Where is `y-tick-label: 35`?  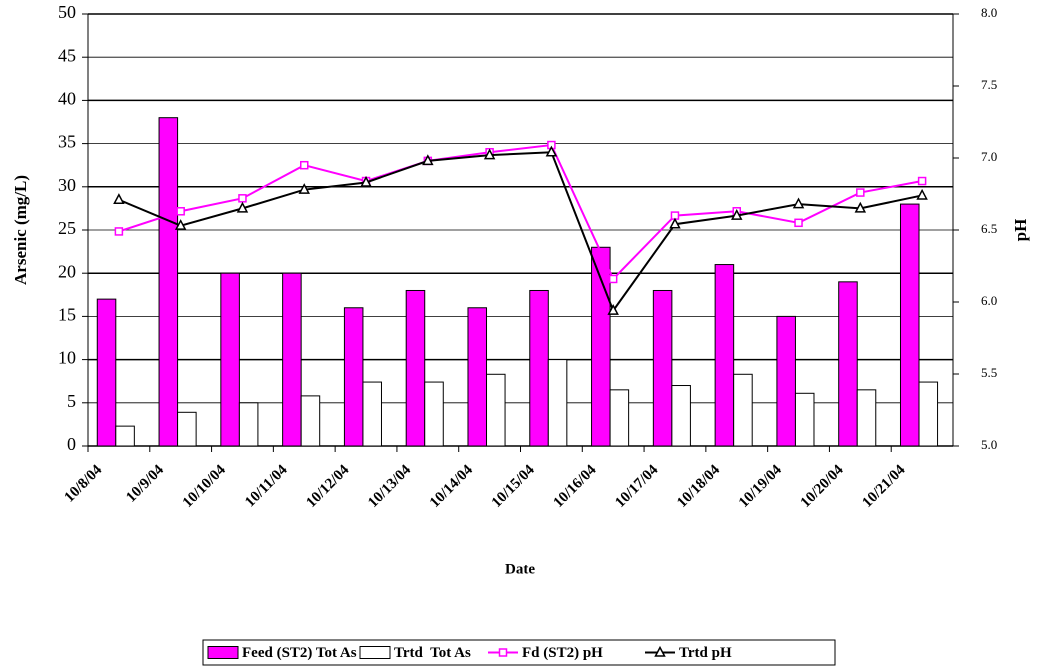 y-tick-label: 35 is located at coordinates (67, 142).